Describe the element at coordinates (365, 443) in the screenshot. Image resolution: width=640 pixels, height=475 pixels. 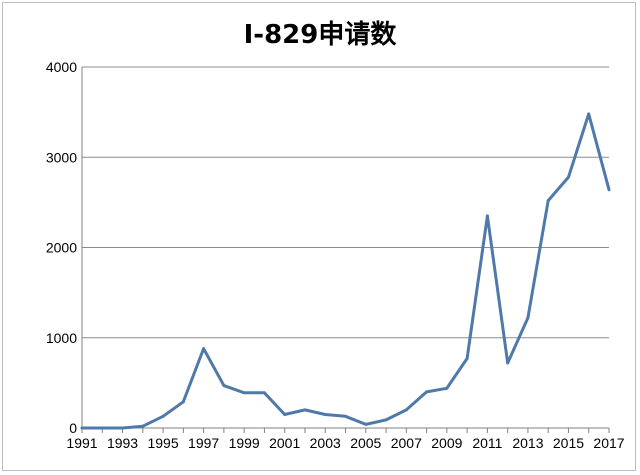
I see `x-tick-label: 2005` at that location.